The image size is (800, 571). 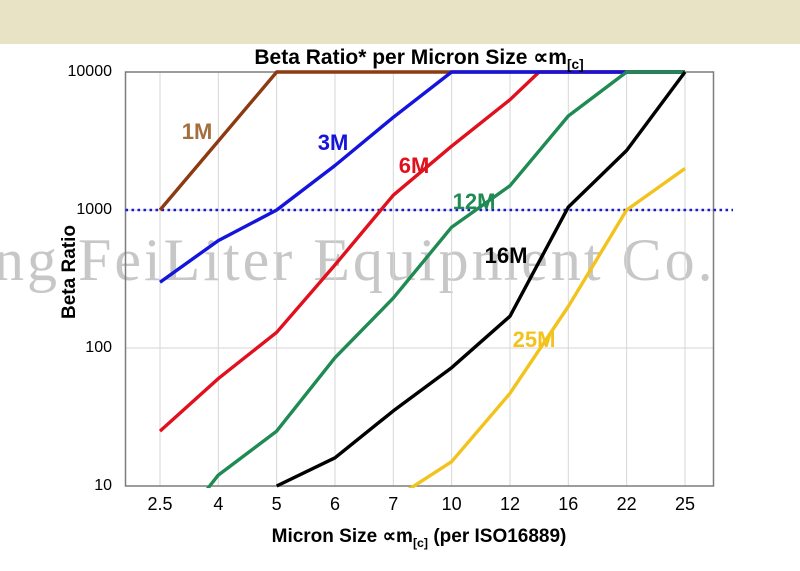 What do you see at coordinates (69, 272) in the screenshot?
I see `y-axis-title: Beta Ratio` at bounding box center [69, 272].